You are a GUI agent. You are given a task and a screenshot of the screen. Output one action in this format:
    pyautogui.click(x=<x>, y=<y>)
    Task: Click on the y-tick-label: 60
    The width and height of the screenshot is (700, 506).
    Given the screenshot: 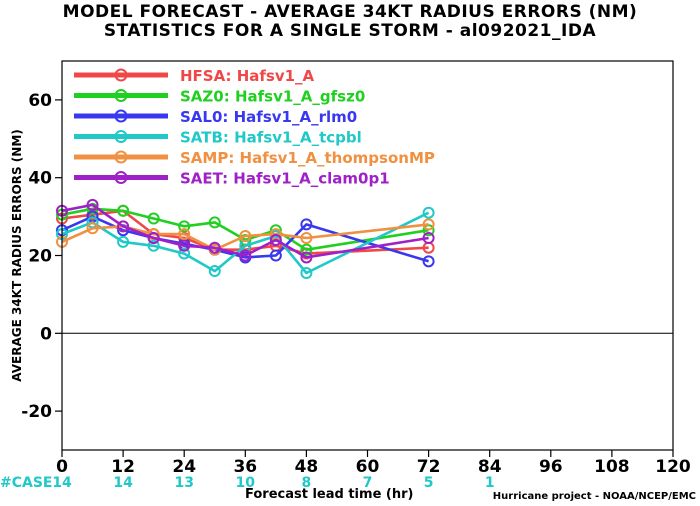 What is the action you would take?
    pyautogui.click(x=40, y=101)
    